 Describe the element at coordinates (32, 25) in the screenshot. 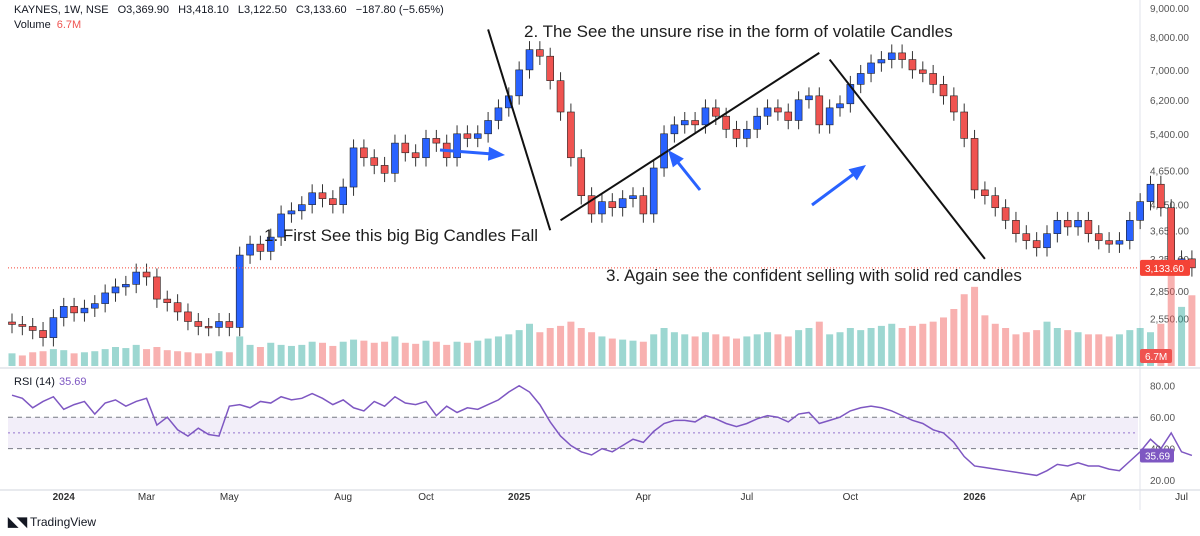

I see `volume-label: Volume` at that location.